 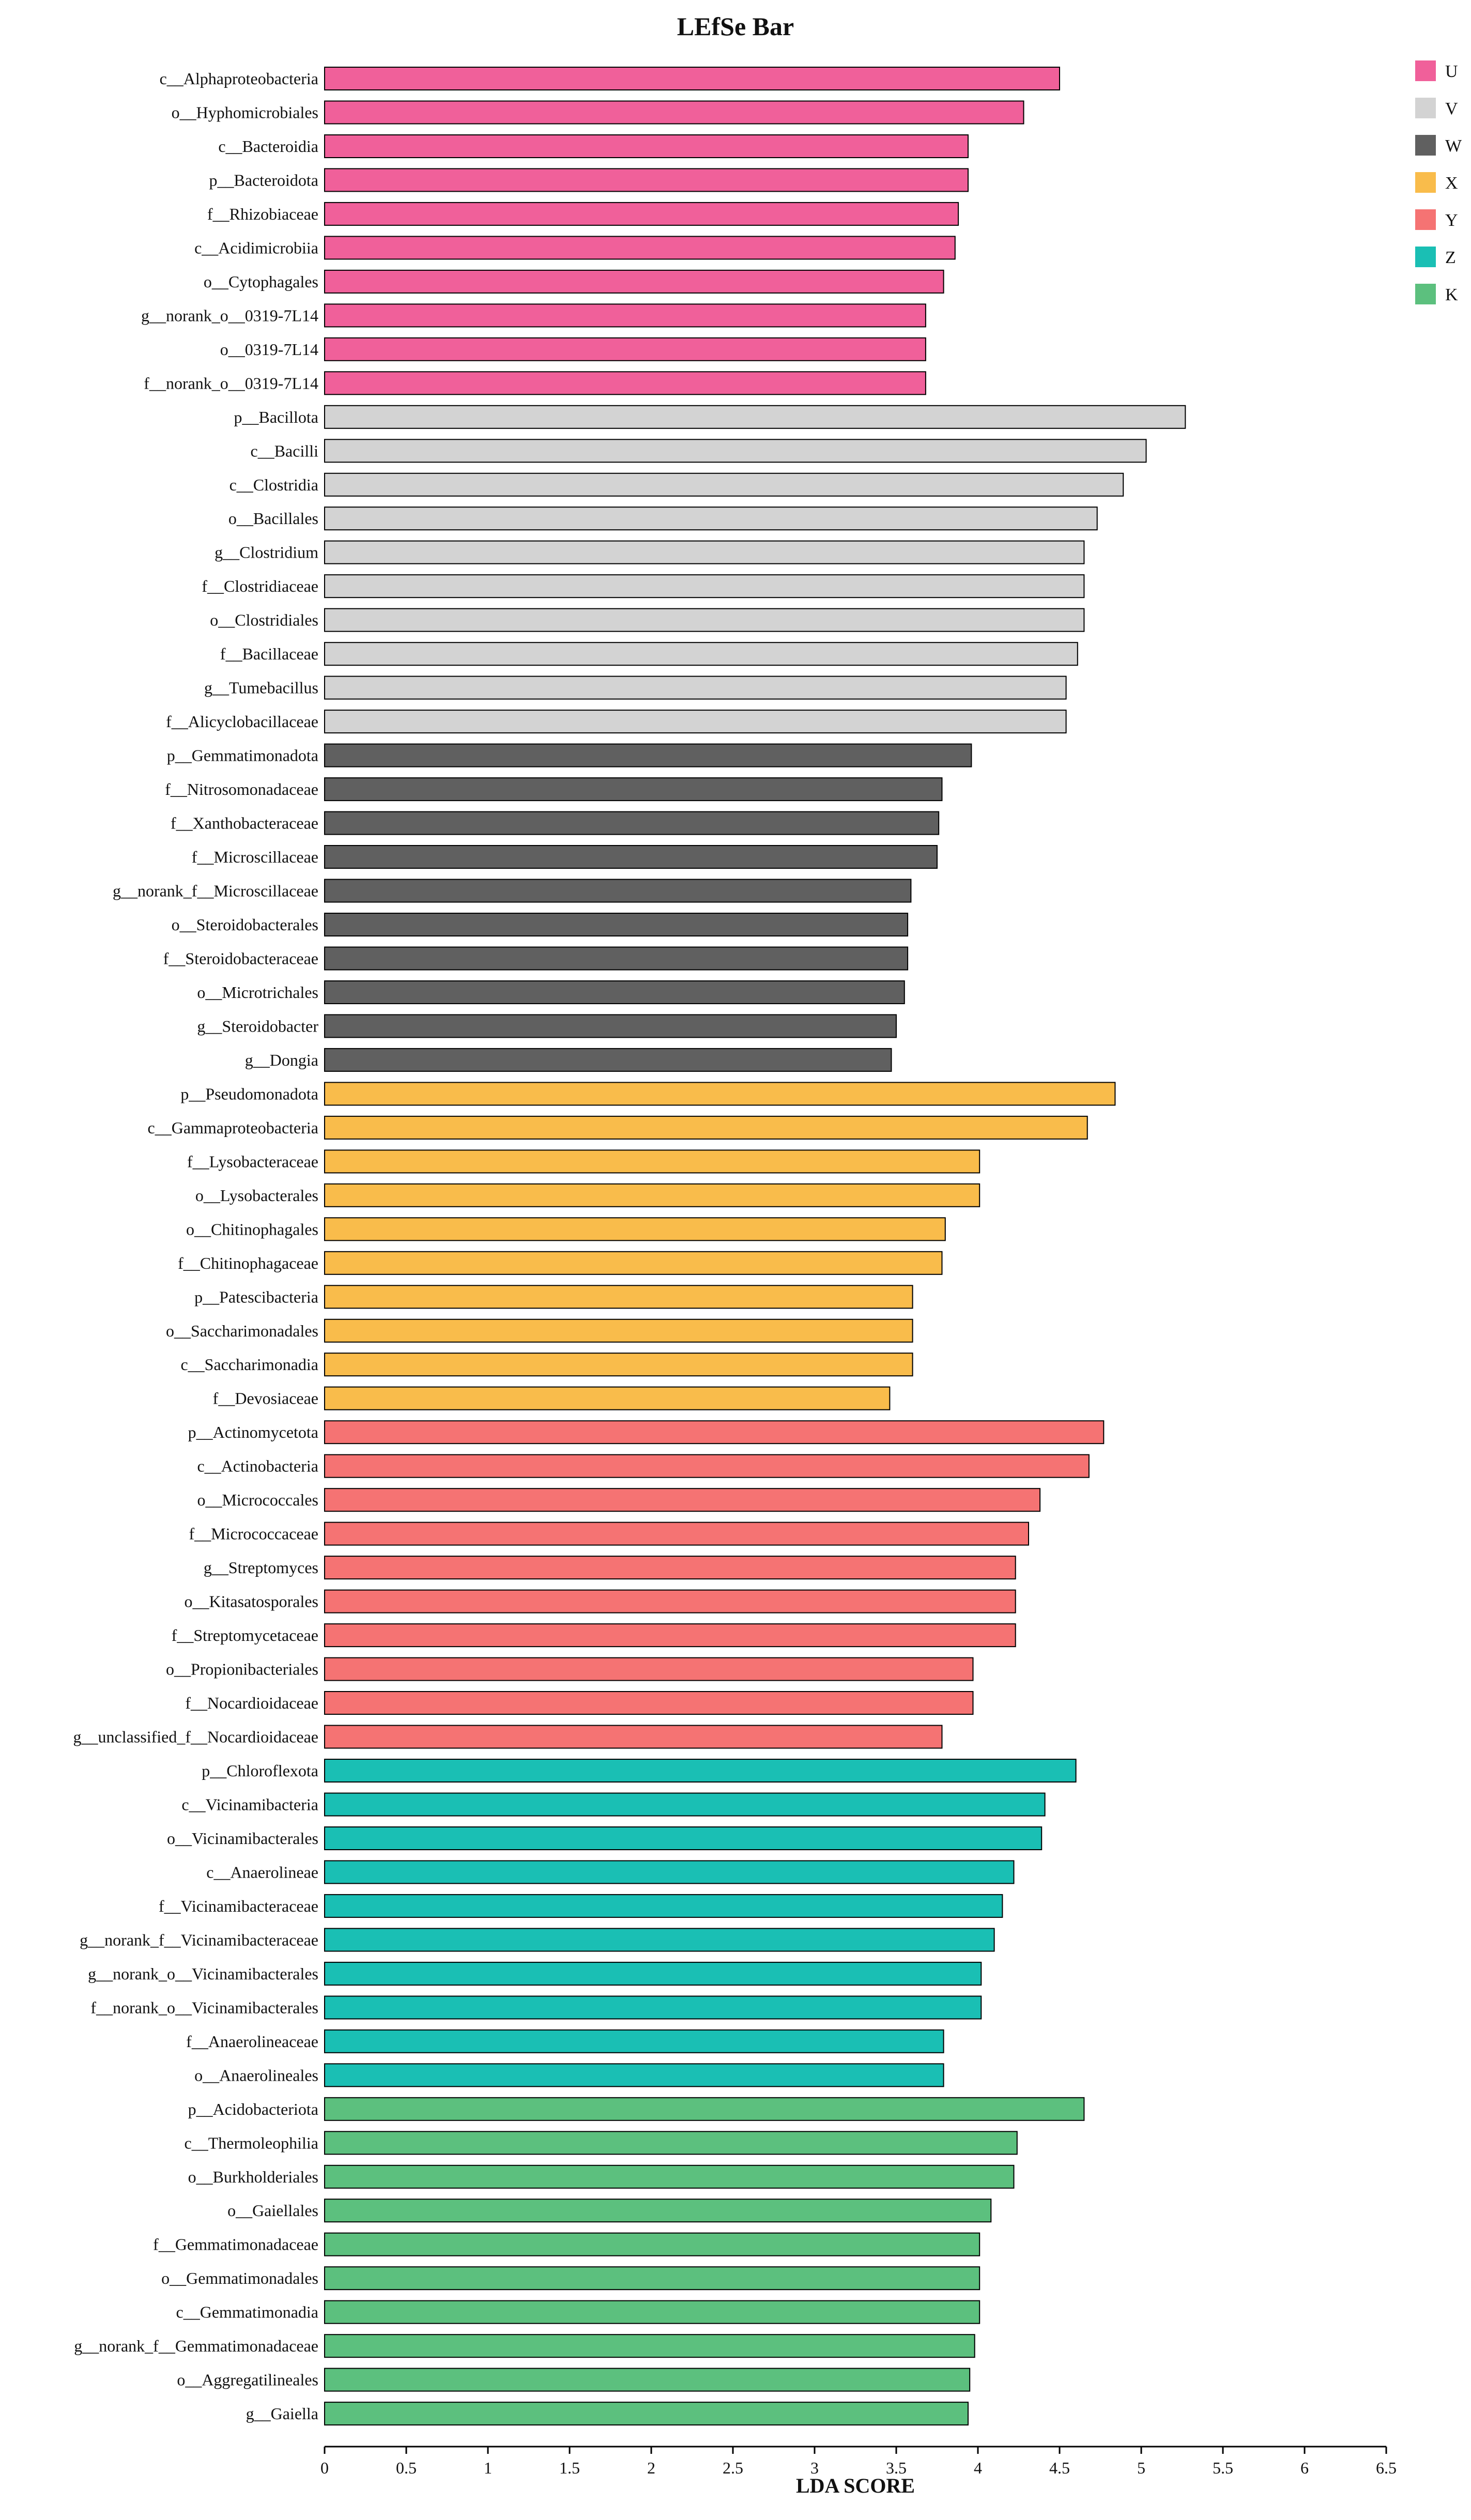 What do you see at coordinates (235, 2244) in the screenshot?
I see `bar-label: f__Gemmatimonadaceae` at bounding box center [235, 2244].